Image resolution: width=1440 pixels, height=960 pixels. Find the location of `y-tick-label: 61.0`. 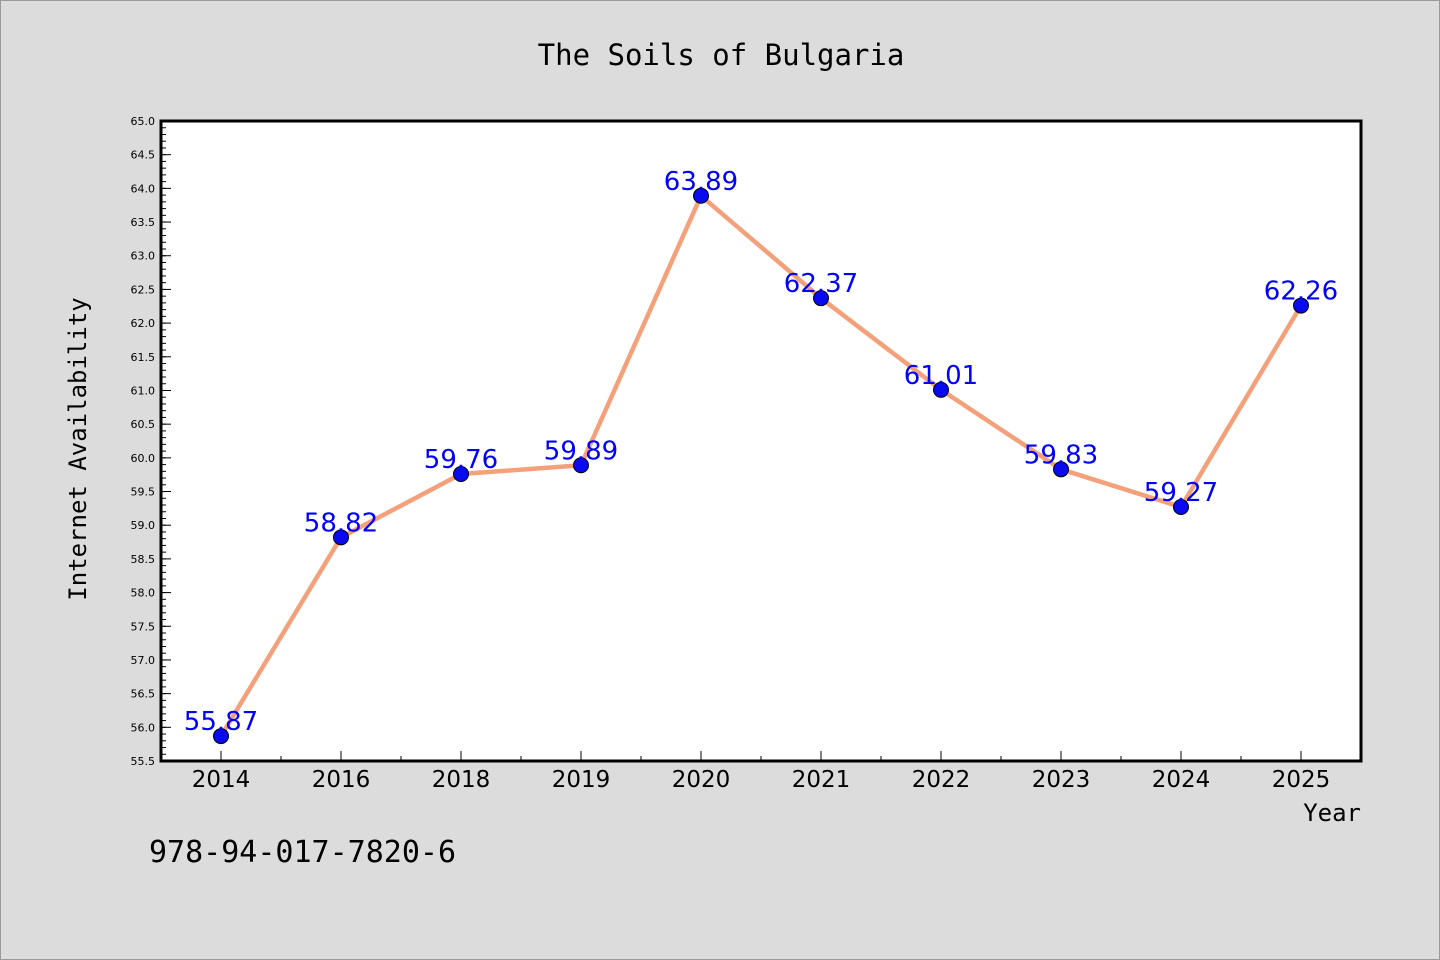

y-tick-label: 61.0 is located at coordinates (143, 390).